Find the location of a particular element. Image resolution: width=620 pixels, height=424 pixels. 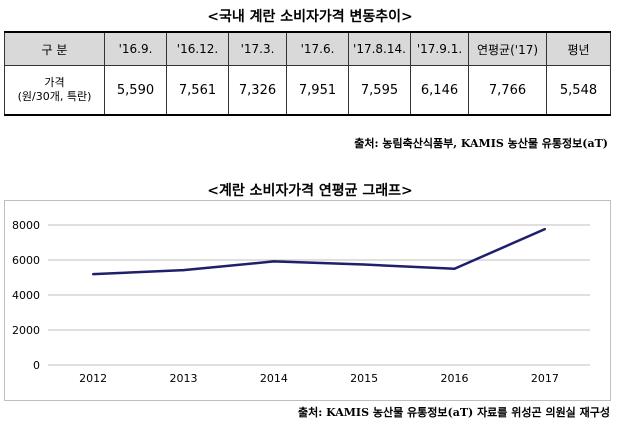

table-cell: 5,548 is located at coordinates (578, 90).